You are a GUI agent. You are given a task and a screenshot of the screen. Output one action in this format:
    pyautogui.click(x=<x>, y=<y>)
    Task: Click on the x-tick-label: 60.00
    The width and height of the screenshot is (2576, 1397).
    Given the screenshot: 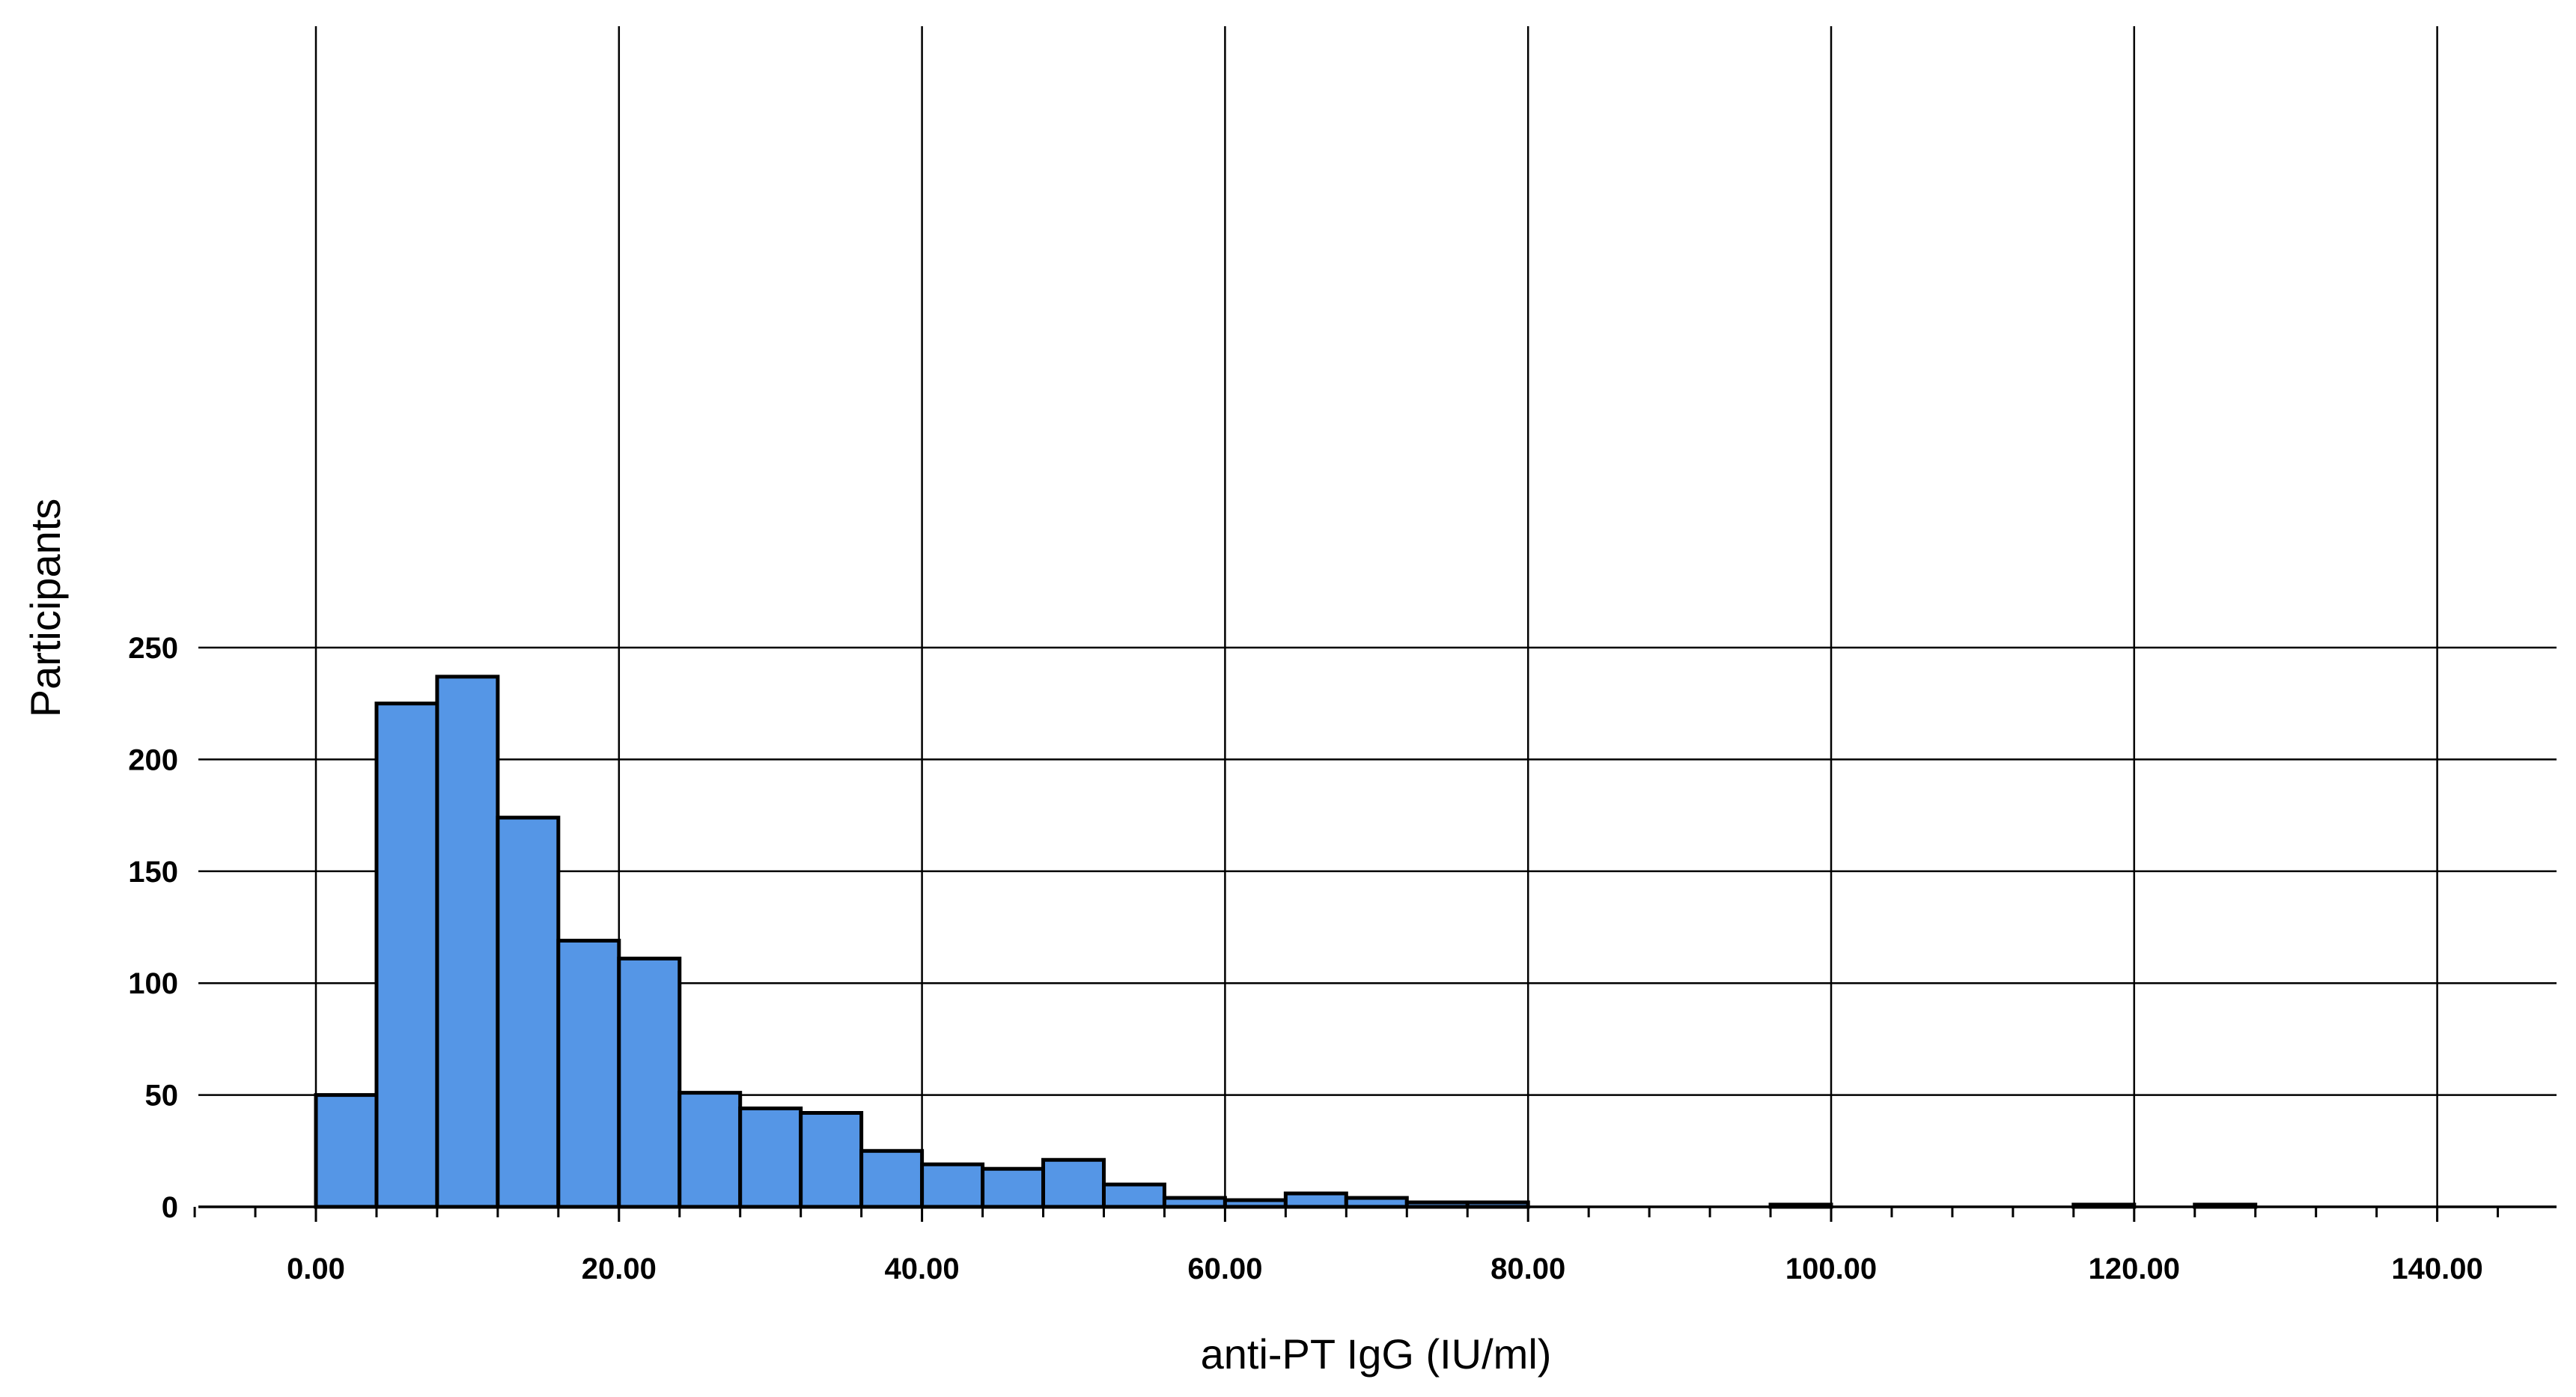 What is the action you would take?
    pyautogui.click(x=1224, y=1269)
    